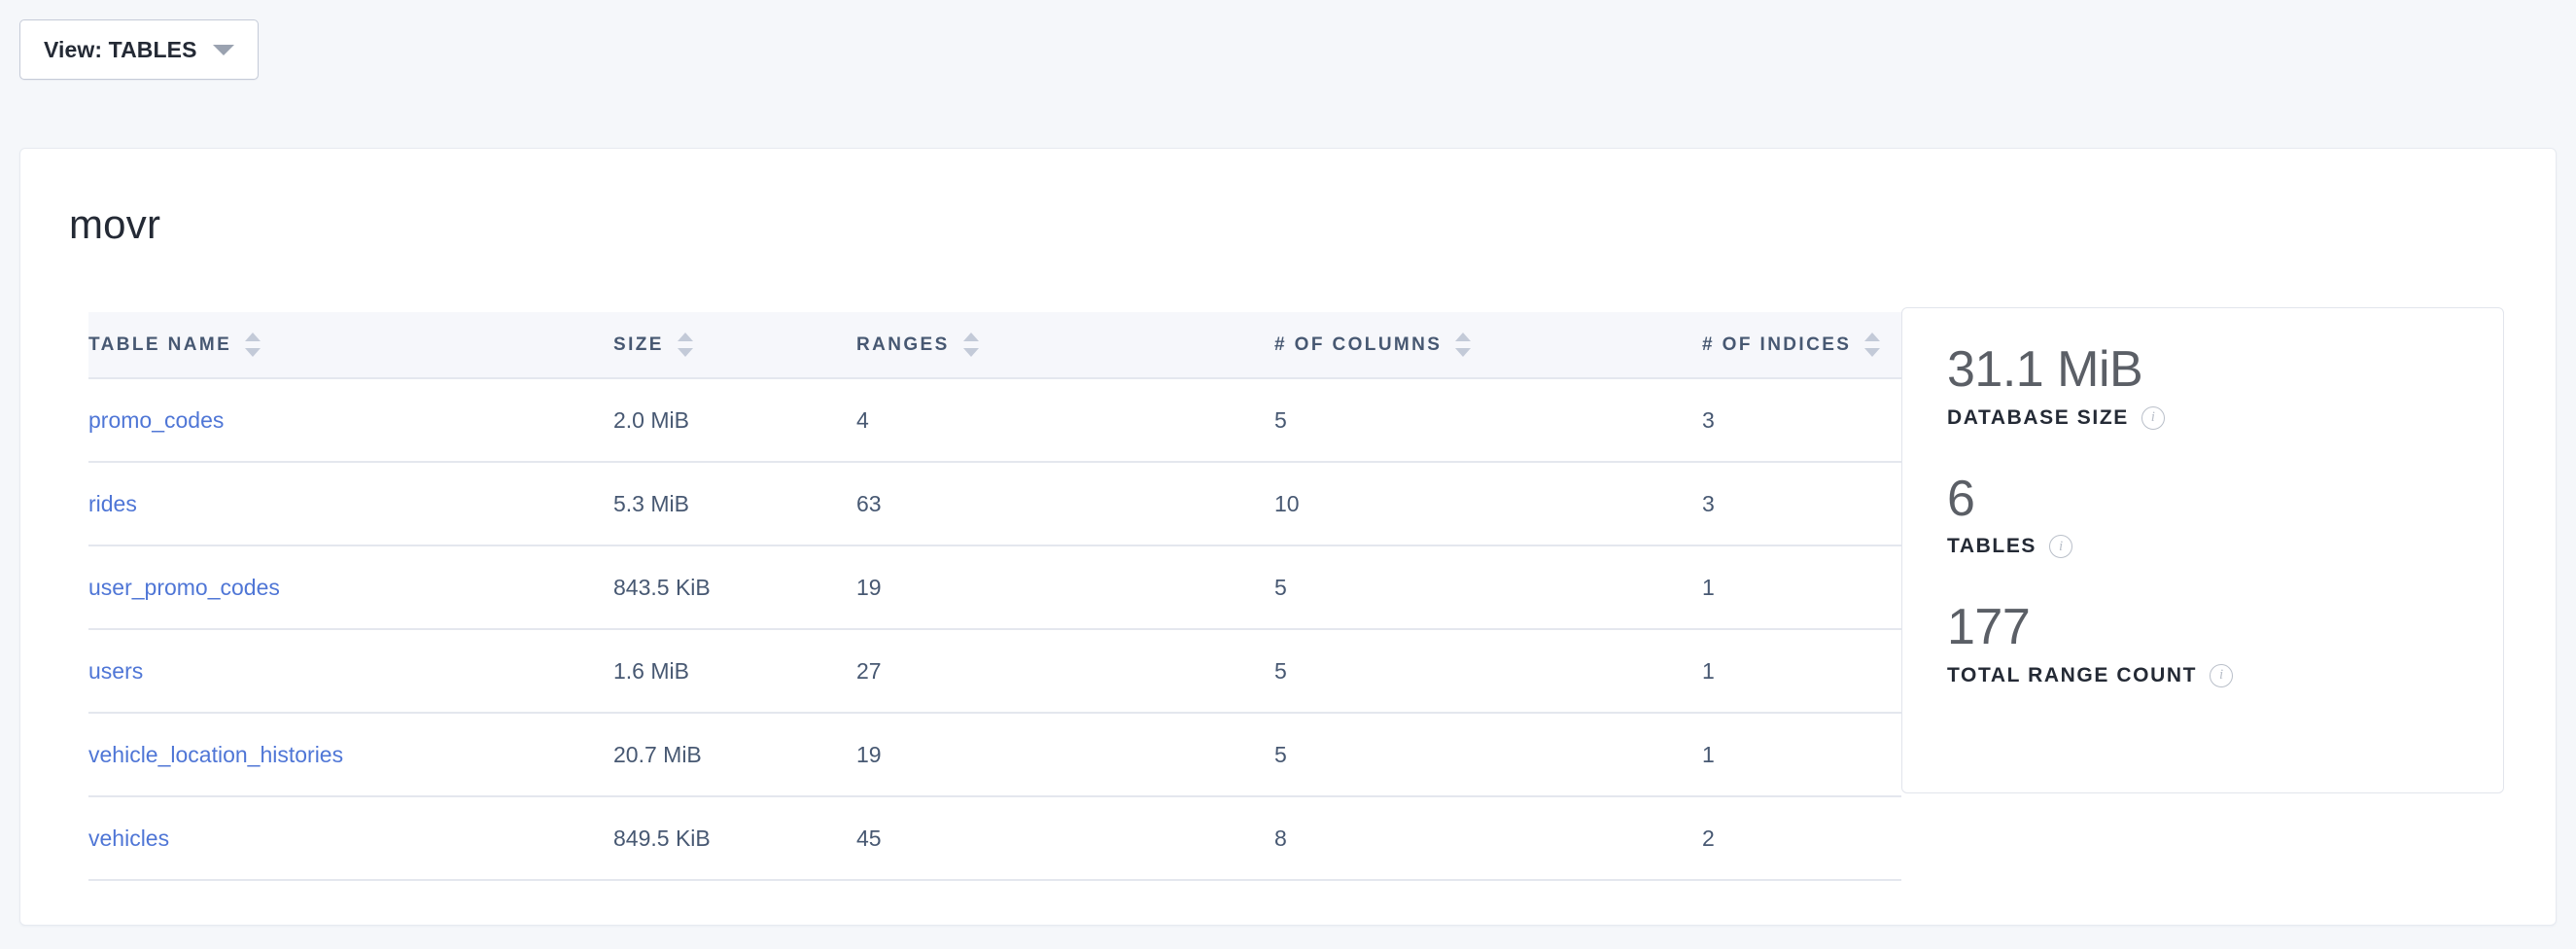 This screenshot has height=949, width=2576. I want to click on column-header-number-of-indices: # of indices, so click(1801, 346).